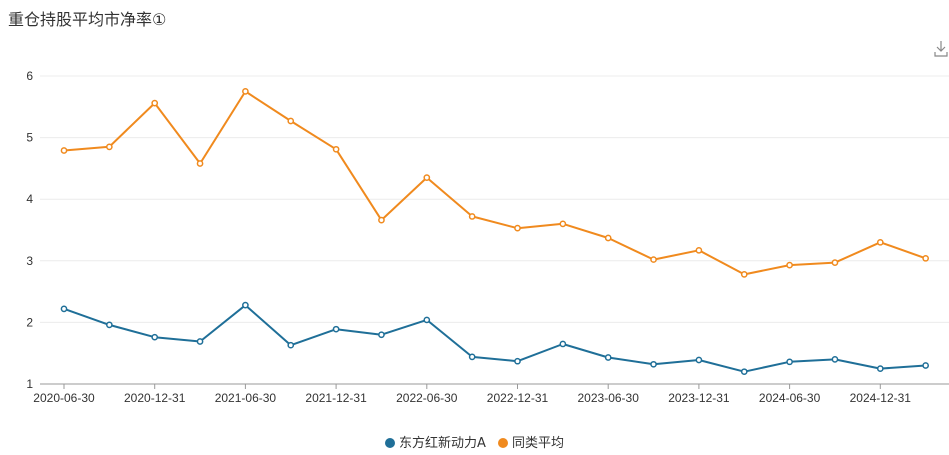 The image size is (949, 455). I want to click on legend-label: 东方红新动力A, so click(442, 443).